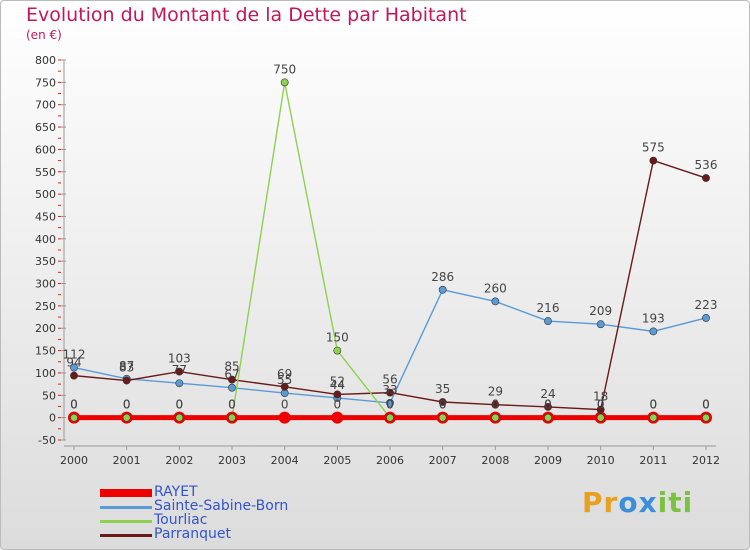 The width and height of the screenshot is (750, 550). What do you see at coordinates (179, 370) in the screenshot?
I see `data-label: 77` at bounding box center [179, 370].